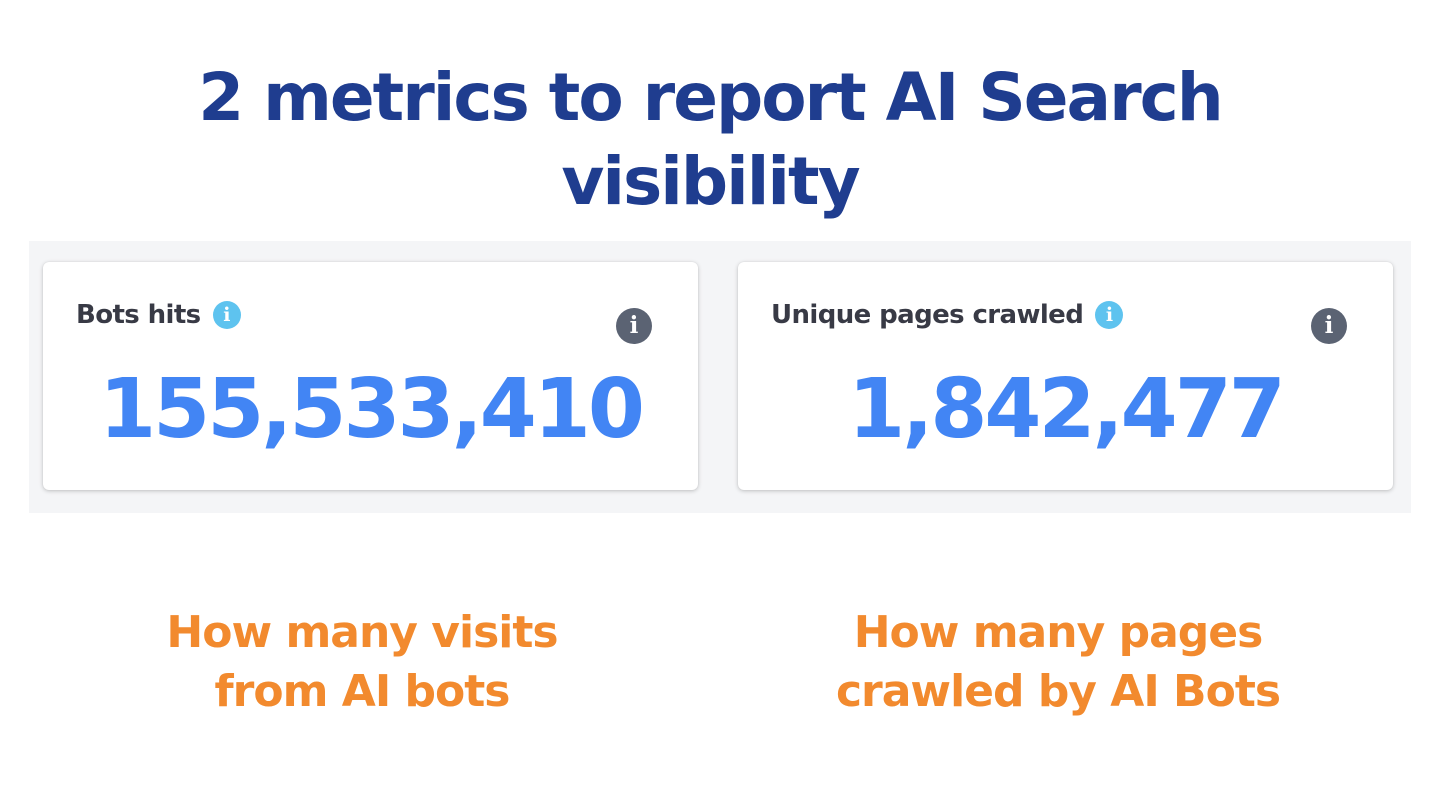  What do you see at coordinates (1067, 409) in the screenshot?
I see `unique-pages-crawled-value: 1,842,477` at bounding box center [1067, 409].